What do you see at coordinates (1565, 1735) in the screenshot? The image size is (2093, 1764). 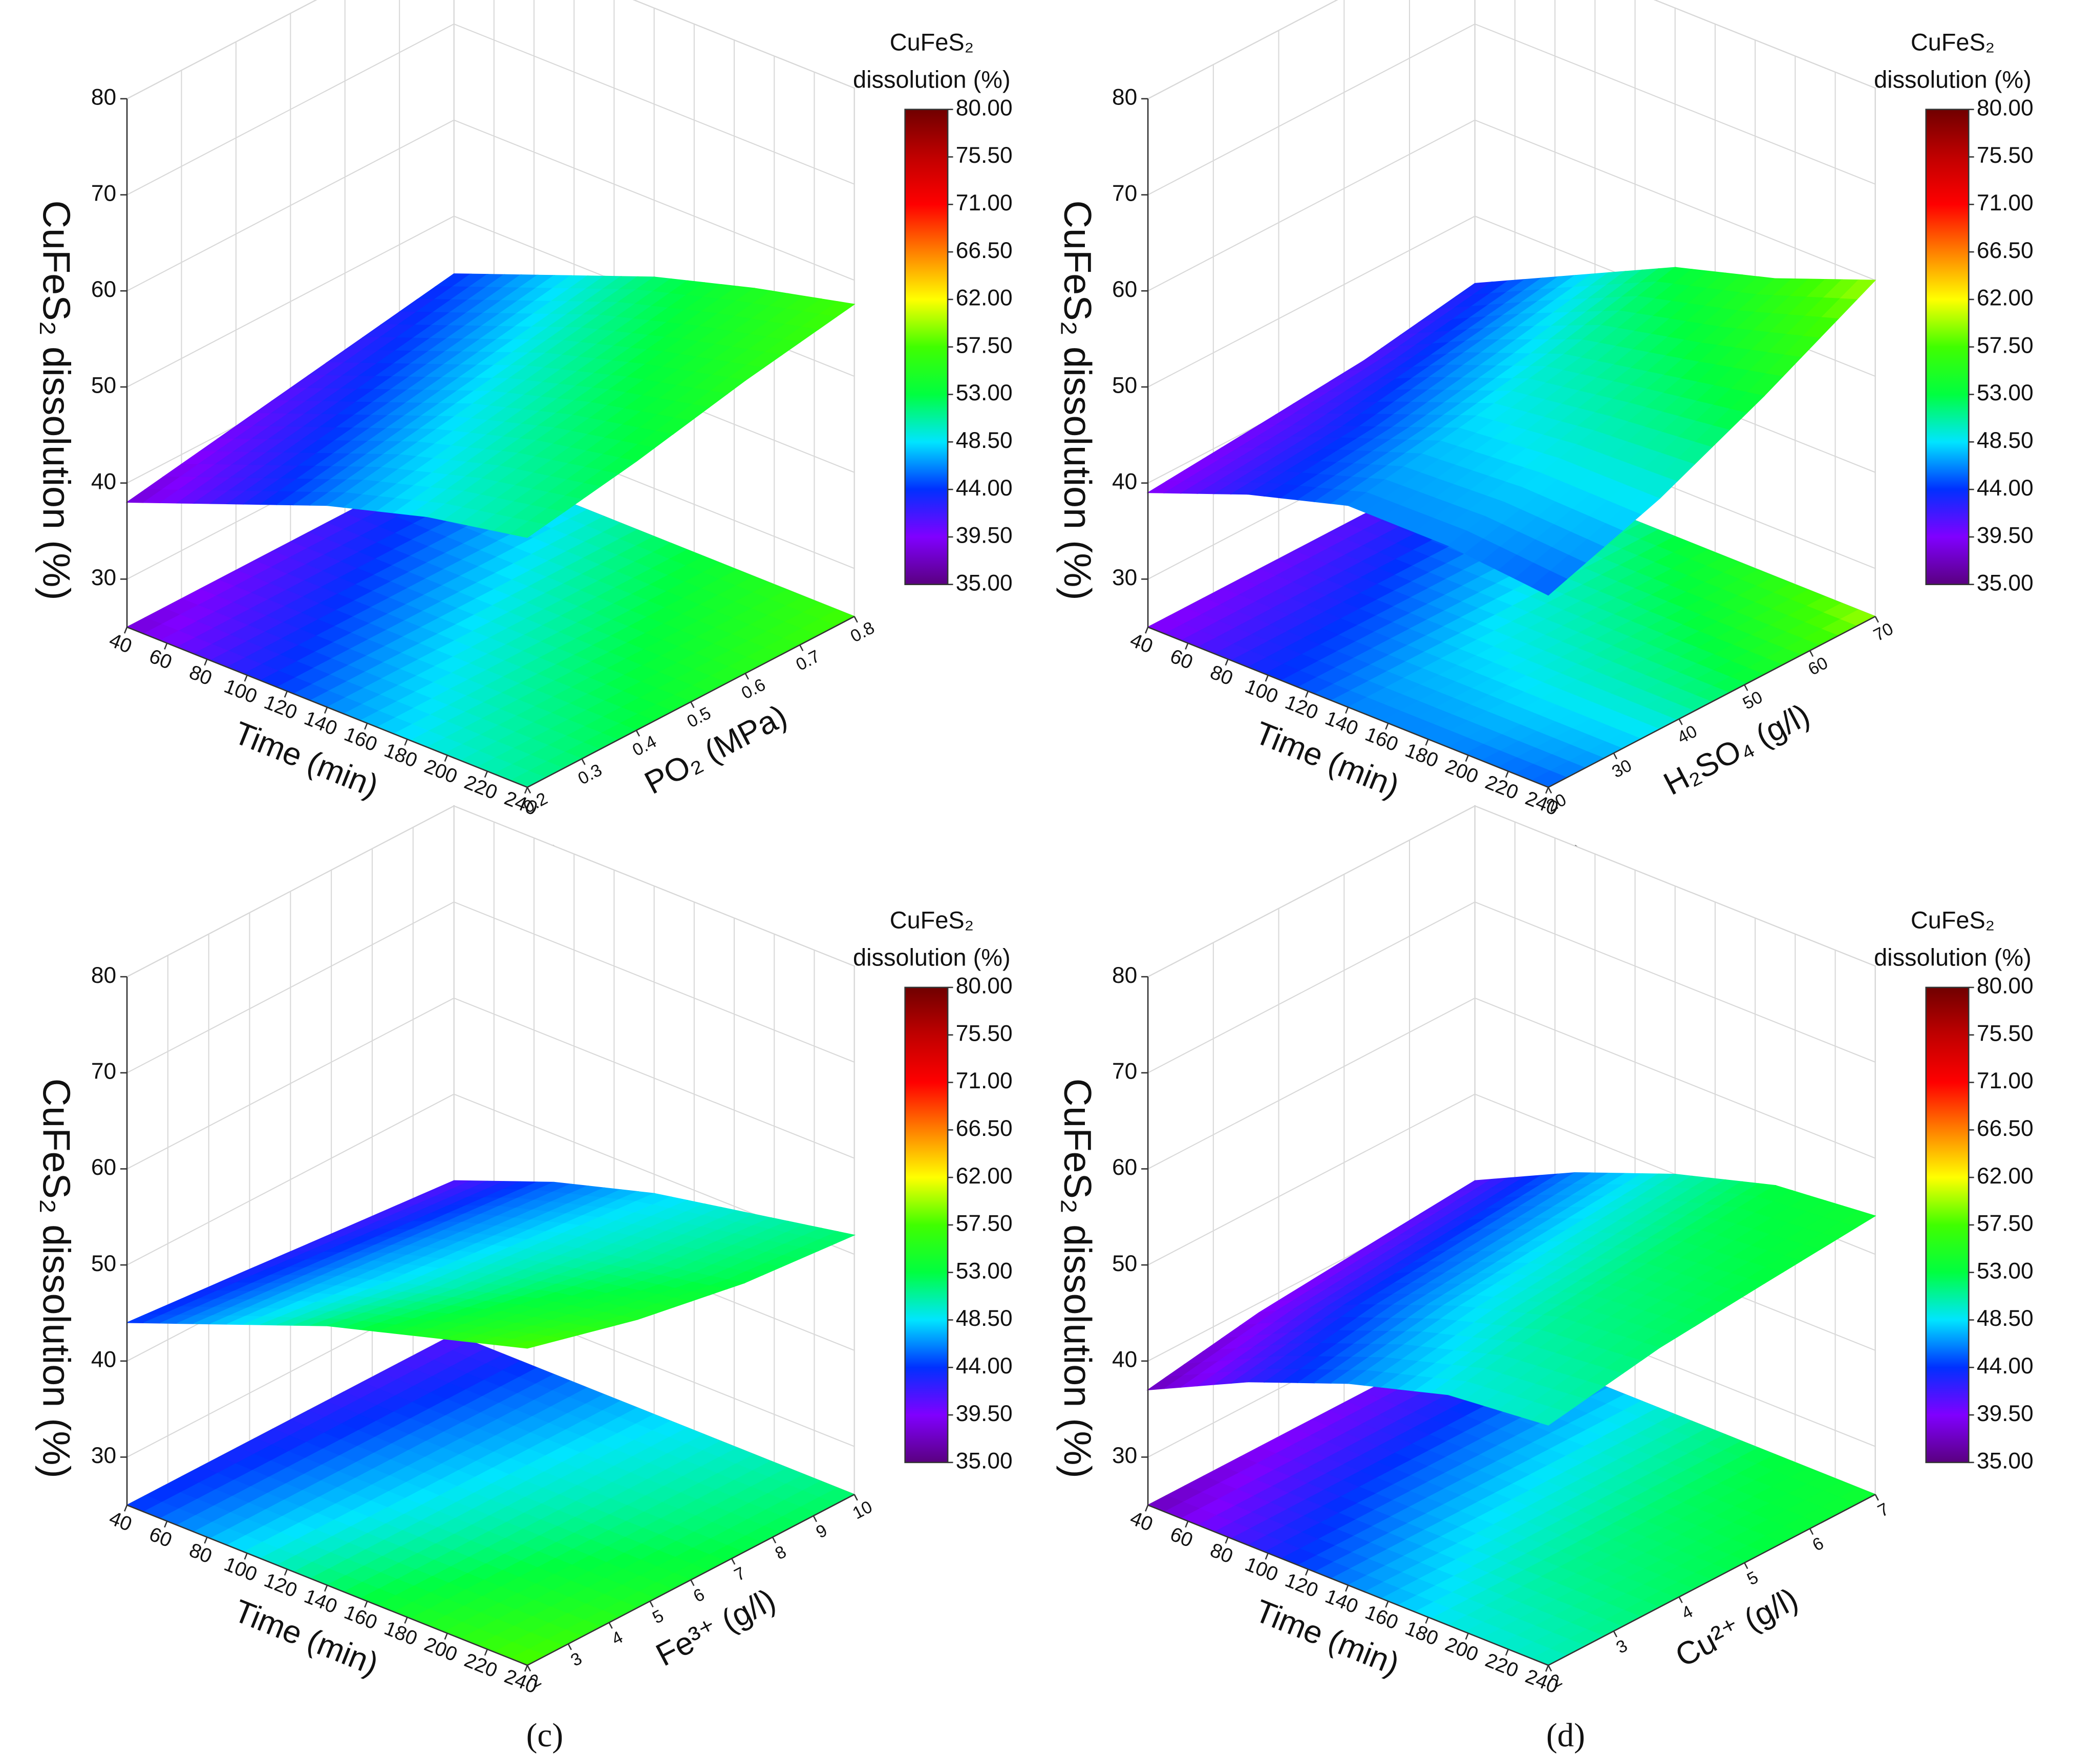 I see `panel-label: (d)` at bounding box center [1565, 1735].